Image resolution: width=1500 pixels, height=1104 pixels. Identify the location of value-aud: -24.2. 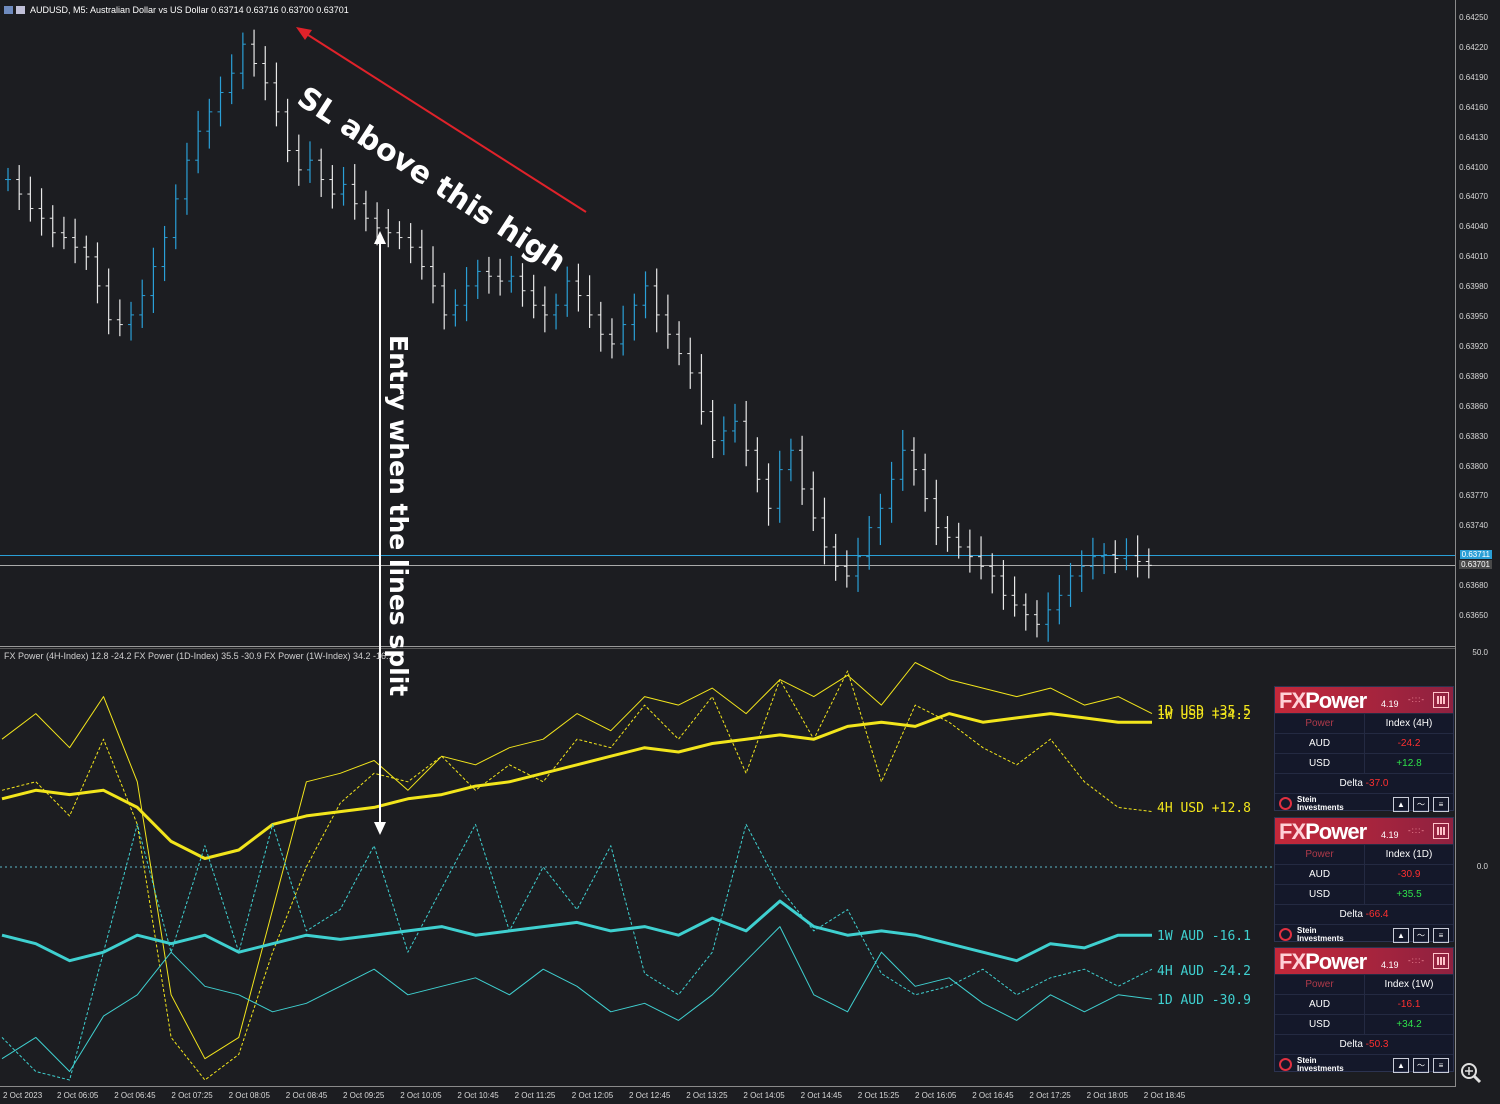
(1409, 743).